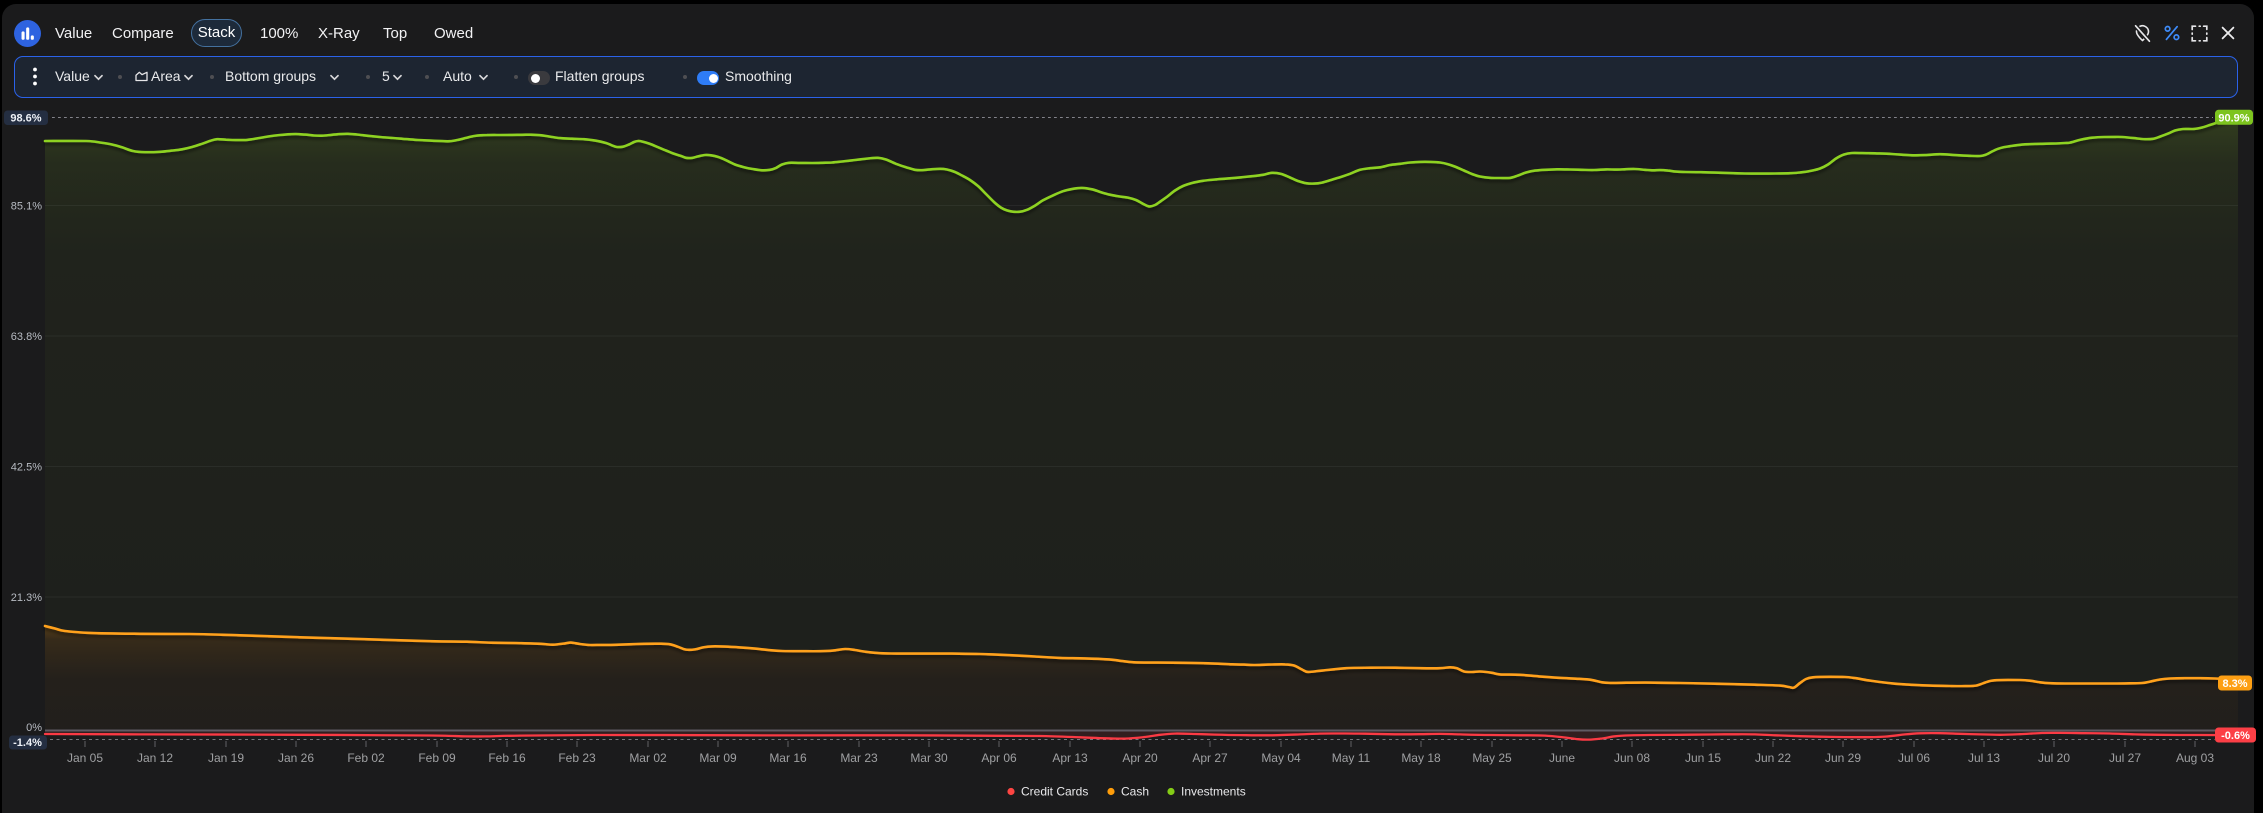 The height and width of the screenshot is (813, 2263). I want to click on svg-text: Jan 26, so click(296, 758).